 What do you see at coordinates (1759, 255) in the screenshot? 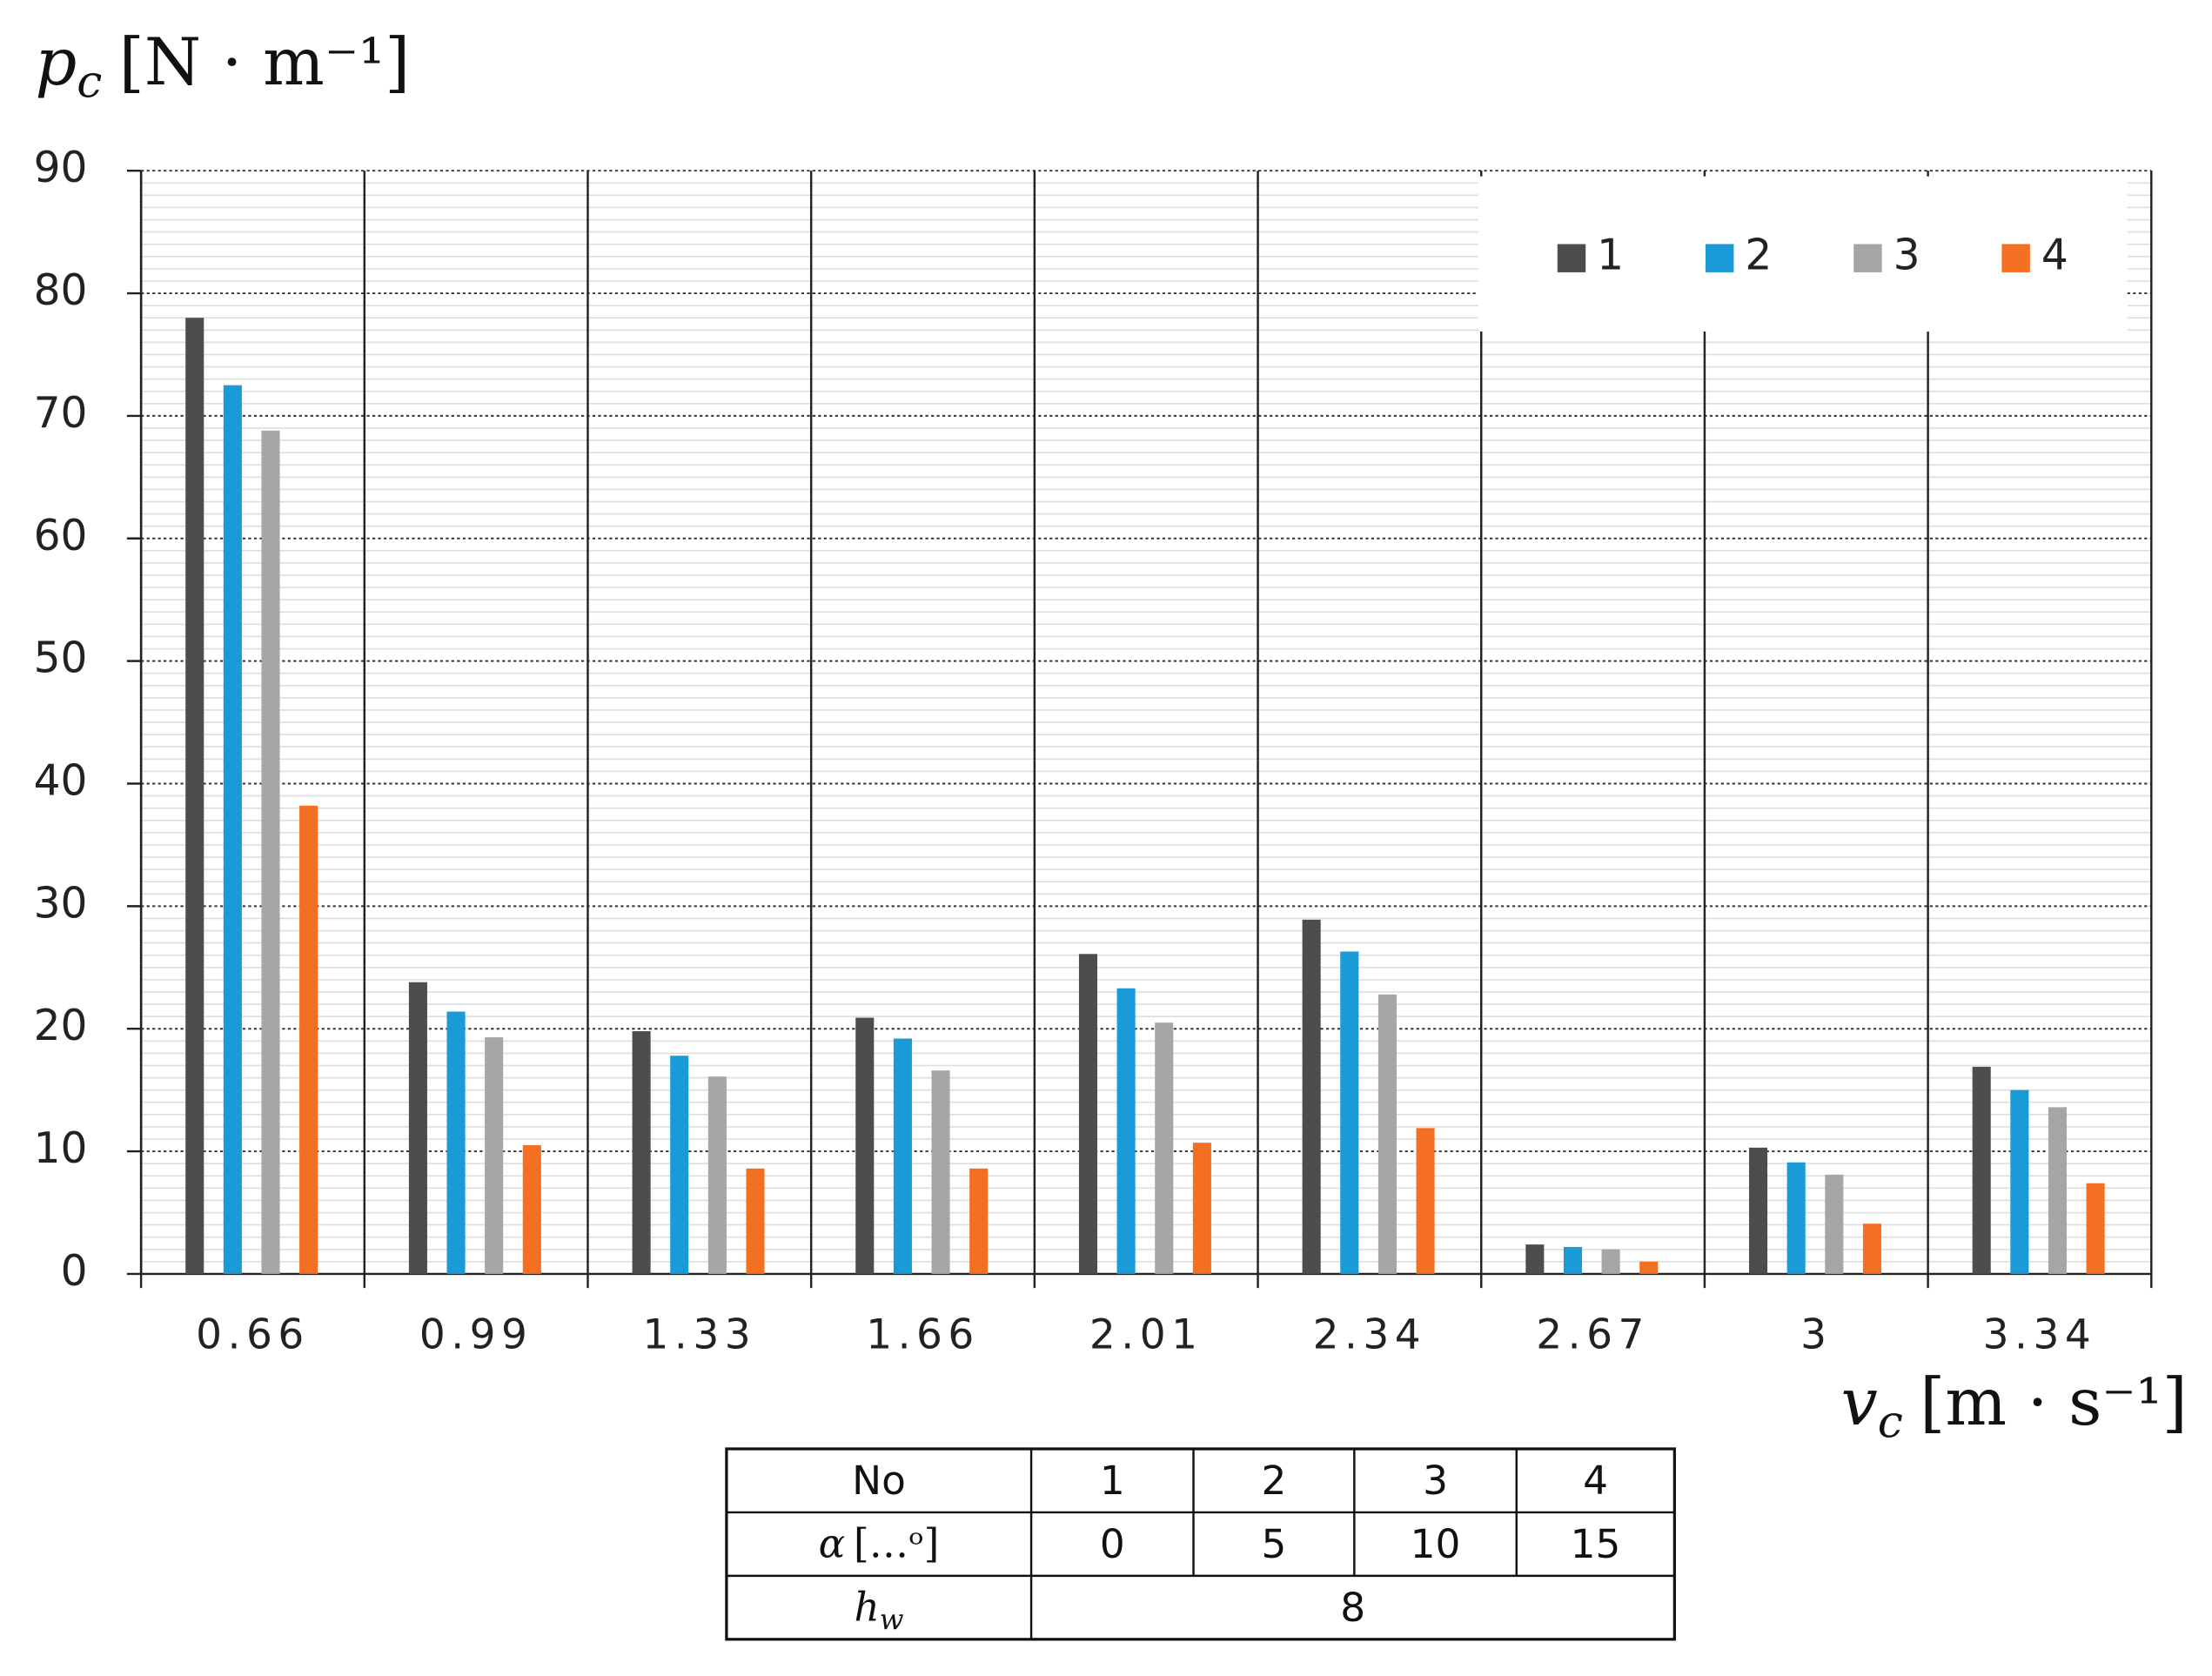
I see `legend-label: 2` at bounding box center [1759, 255].